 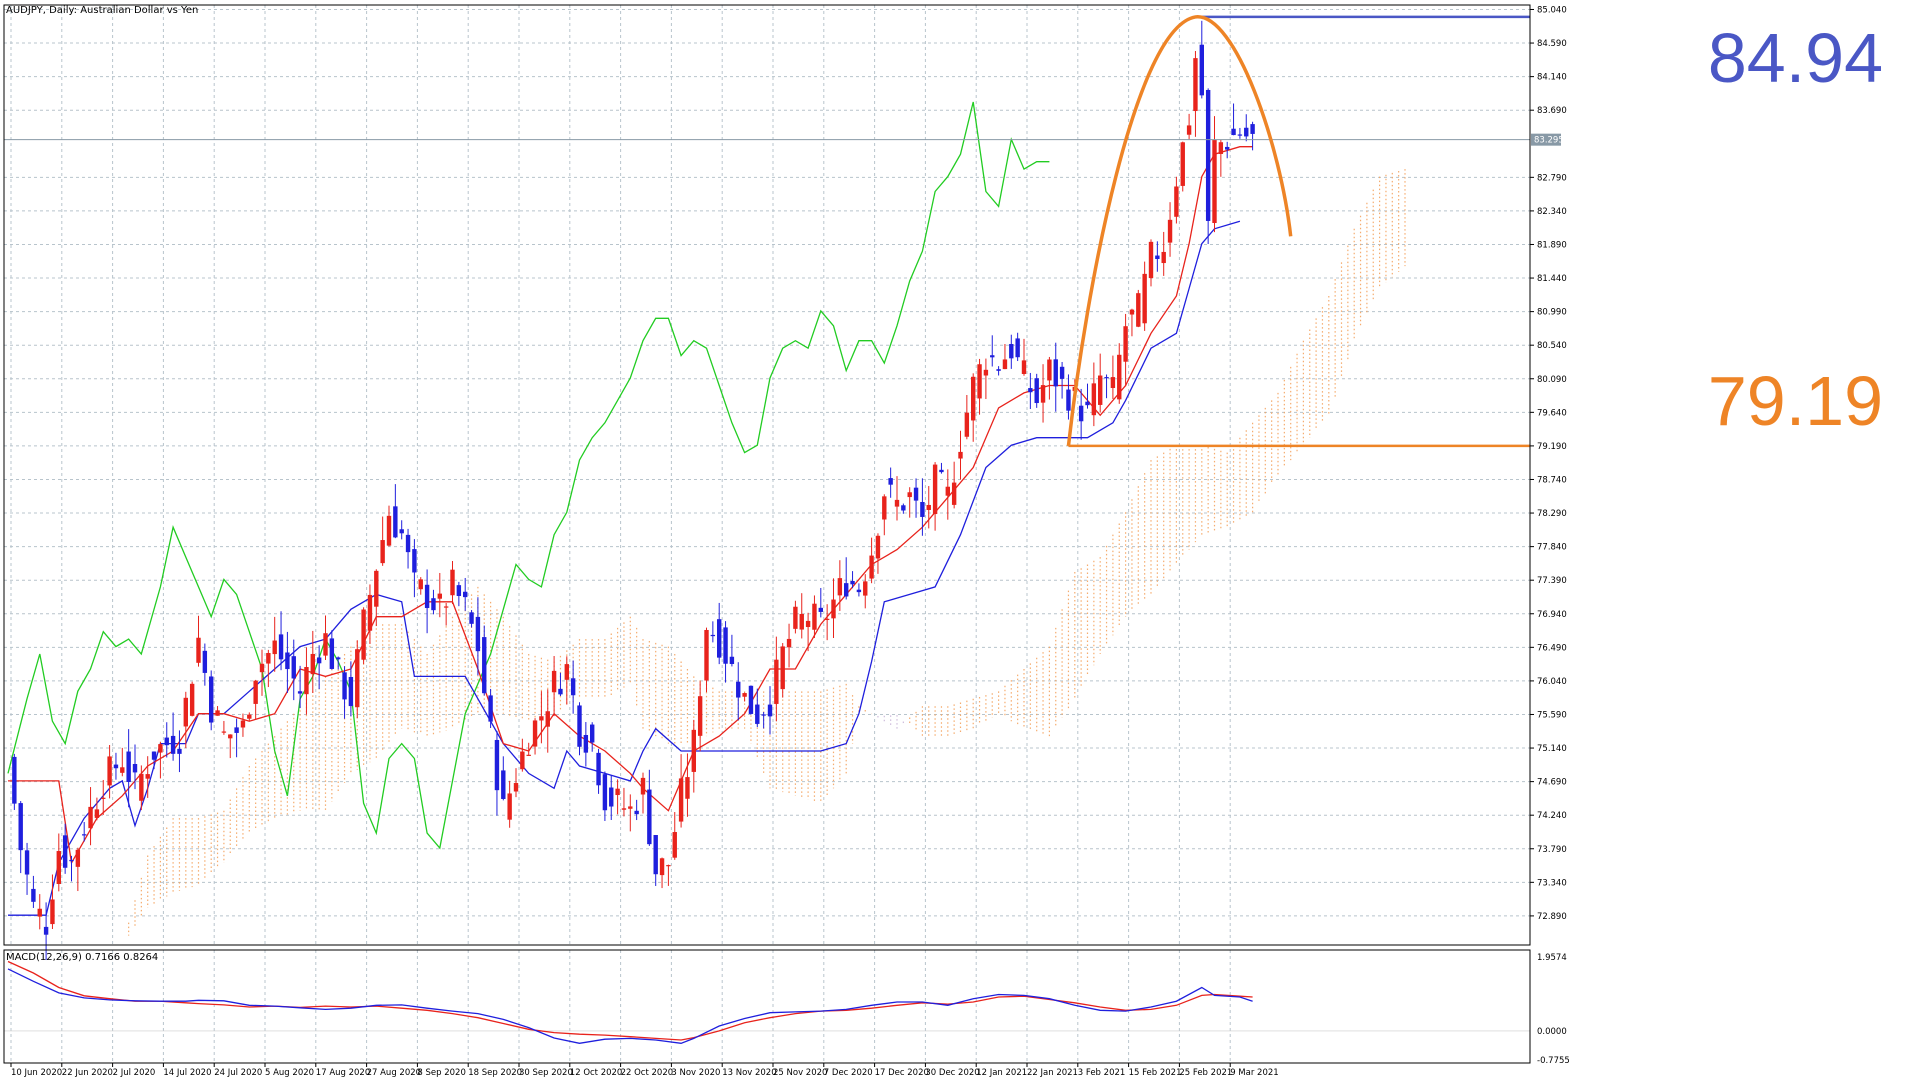 What do you see at coordinates (441, 1073) in the screenshot?
I see `time-tick-label: 8 Sep 2020` at bounding box center [441, 1073].